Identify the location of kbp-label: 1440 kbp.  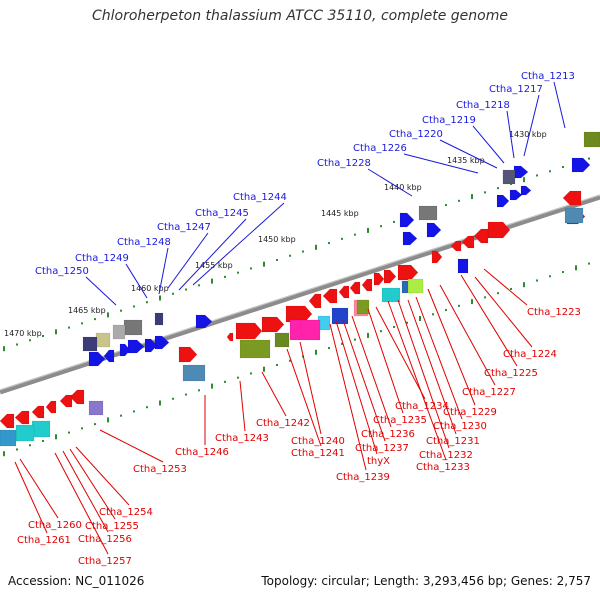
(403, 187).